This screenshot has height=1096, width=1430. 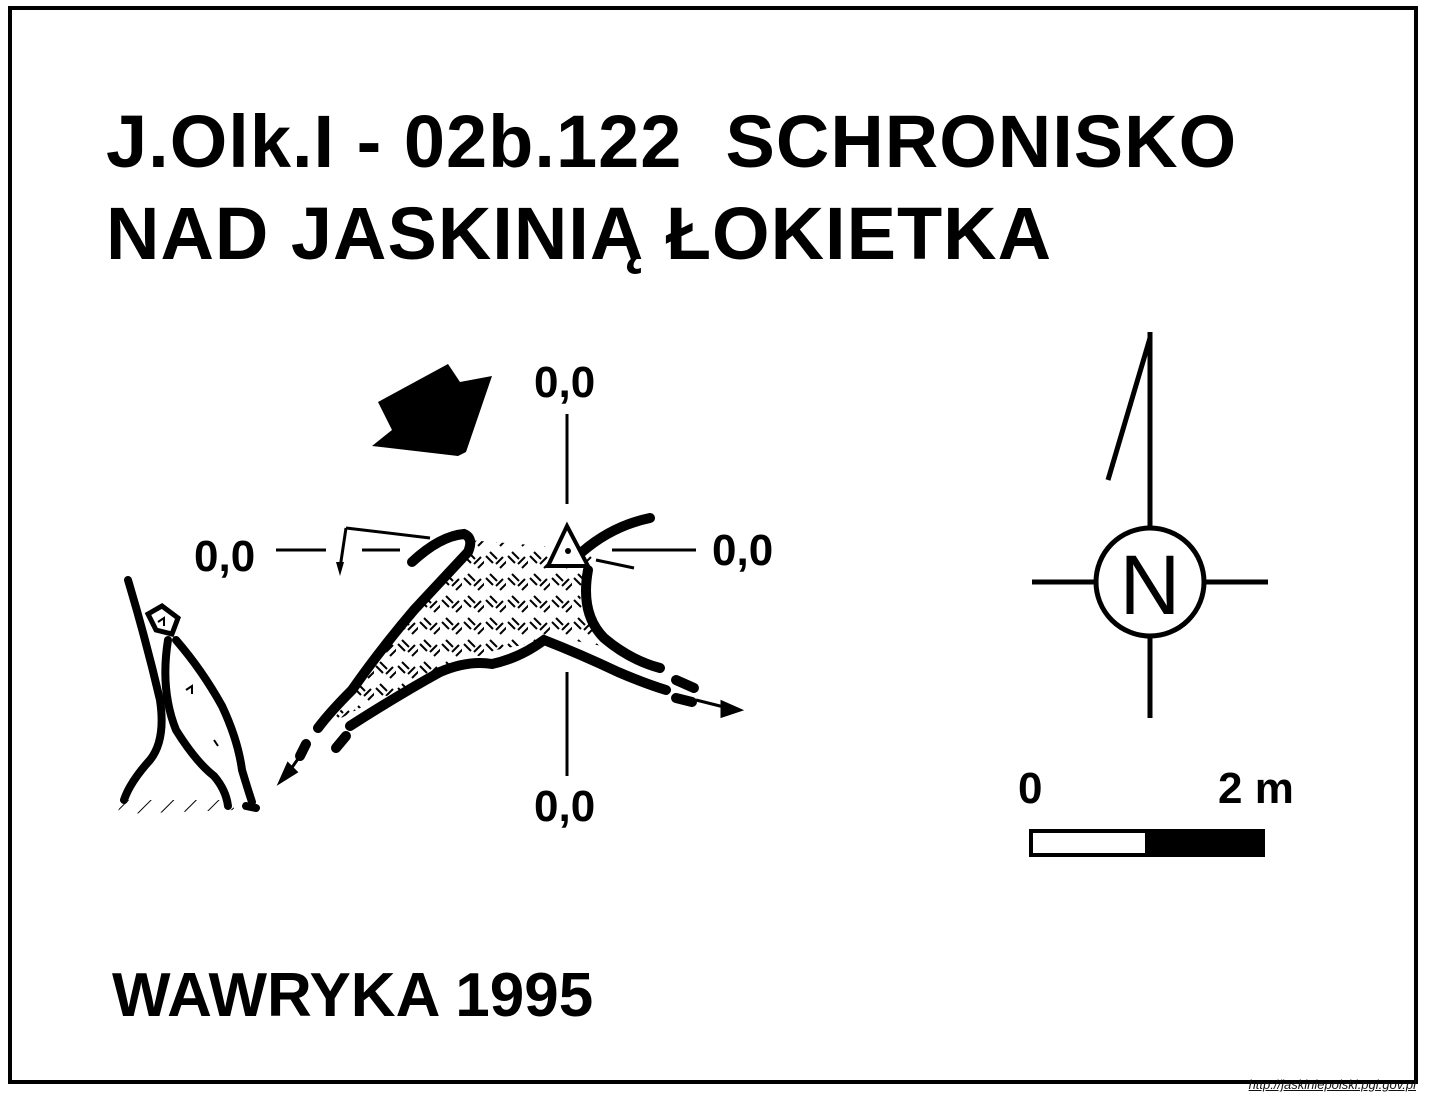 What do you see at coordinates (340, 569) in the screenshot?
I see `section-arrow-icon` at bounding box center [340, 569].